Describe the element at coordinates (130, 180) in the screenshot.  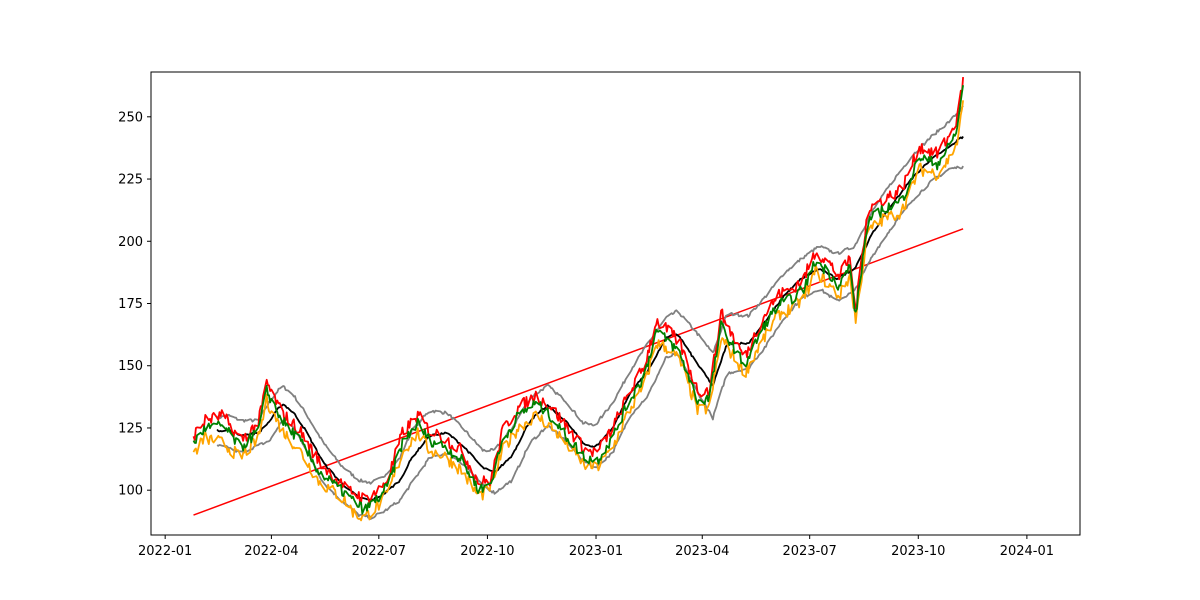
I see `y-tick-label: 225` at that location.